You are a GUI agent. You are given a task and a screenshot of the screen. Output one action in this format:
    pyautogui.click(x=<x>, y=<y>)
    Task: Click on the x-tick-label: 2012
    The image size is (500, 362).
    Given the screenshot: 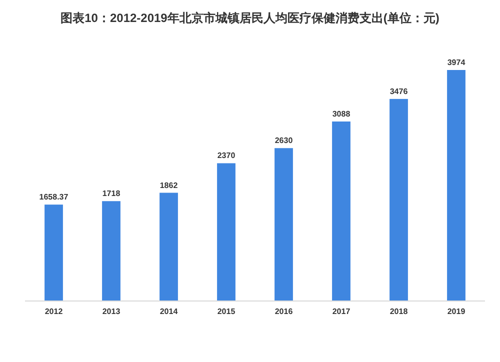 What is the action you would take?
    pyautogui.click(x=54, y=311)
    